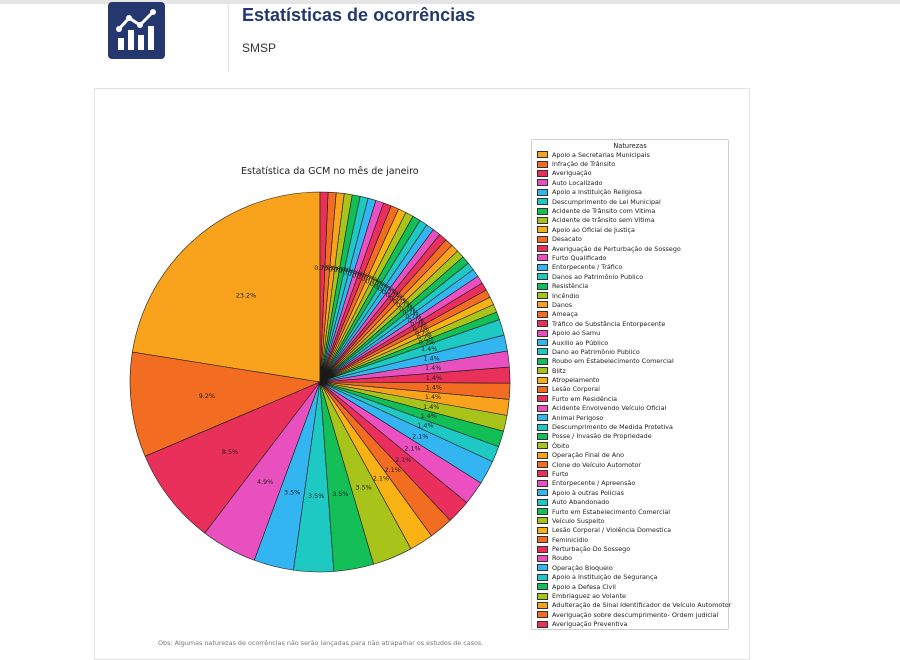 The image size is (900, 660). Describe the element at coordinates (634, 501) in the screenshot. I see `legend-item: Auto Abandonado` at that location.